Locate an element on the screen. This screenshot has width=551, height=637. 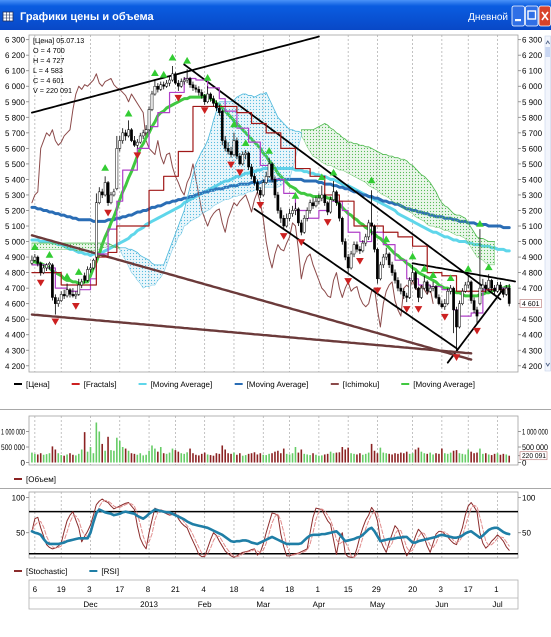
chart-subtitle: Дневной is located at coordinates (488, 17).